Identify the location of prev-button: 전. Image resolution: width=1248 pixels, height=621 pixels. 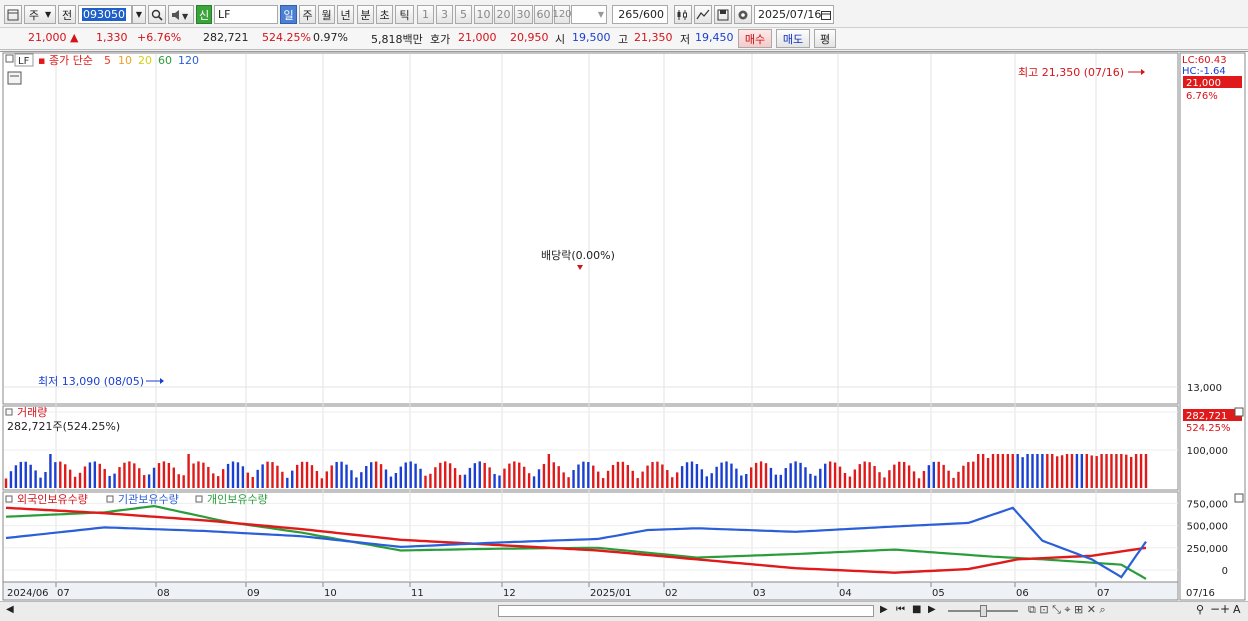
(67, 14).